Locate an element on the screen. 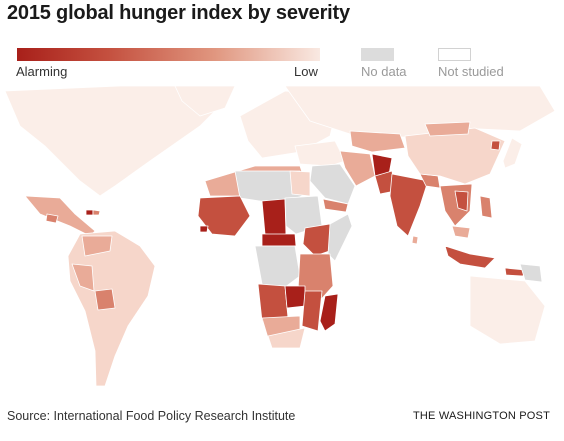 The width and height of the screenshot is (564, 441). zambia is located at coordinates (295, 297).